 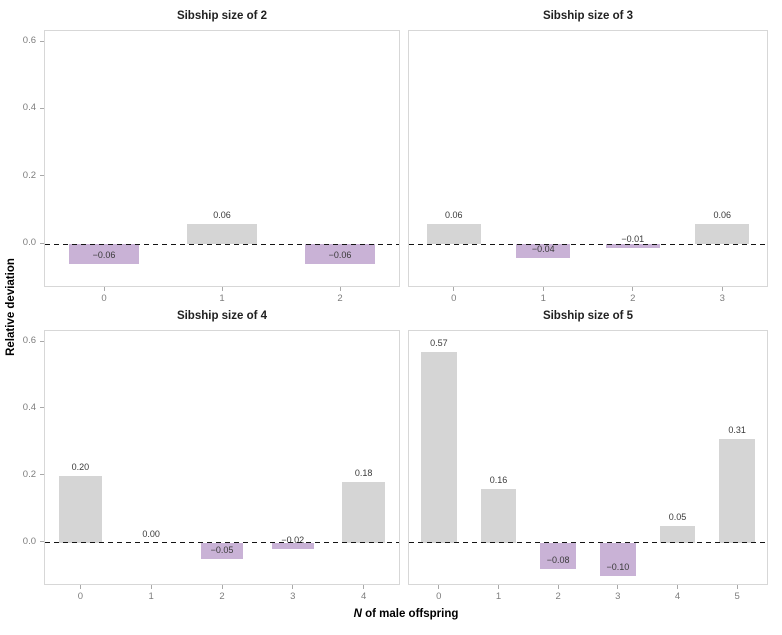 I want to click on bar-value-label: −0.01, so click(x=633, y=238).